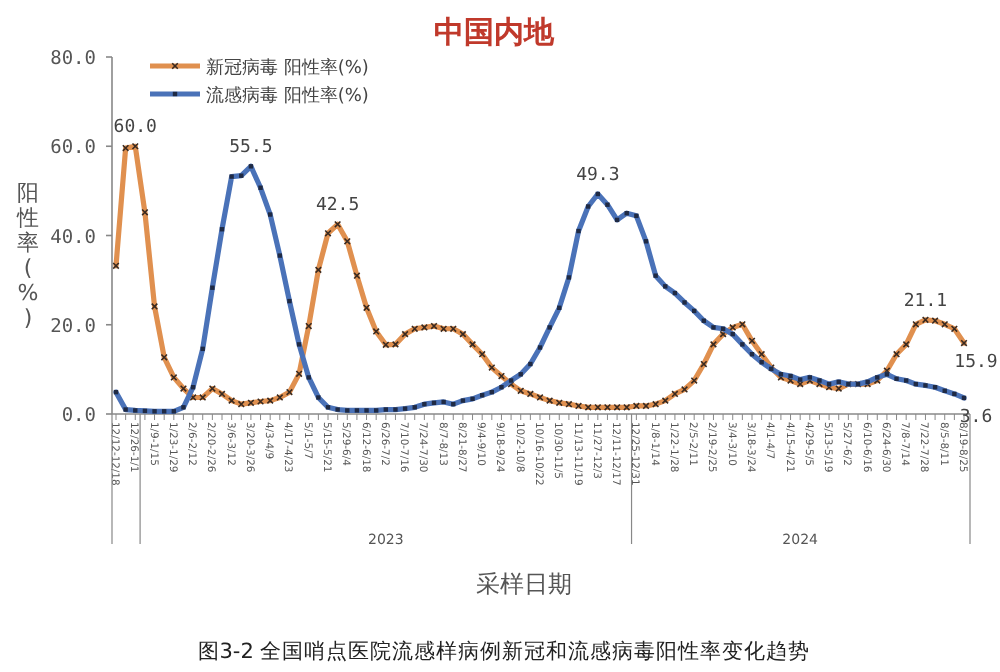 This screenshot has height=672, width=1000. I want to click on data-label: 15.9, so click(976, 363).